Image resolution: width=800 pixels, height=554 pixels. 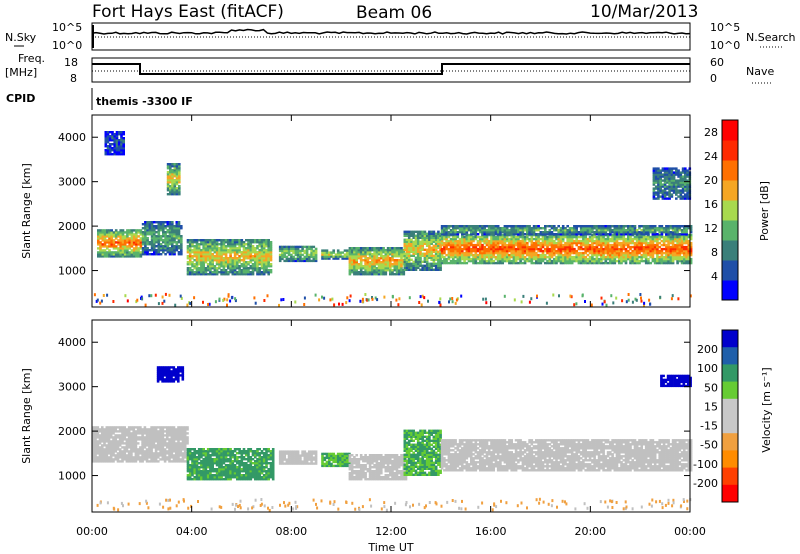 What do you see at coordinates (72, 182) in the screenshot?
I see `y-tick-label: 3000` at bounding box center [72, 182].